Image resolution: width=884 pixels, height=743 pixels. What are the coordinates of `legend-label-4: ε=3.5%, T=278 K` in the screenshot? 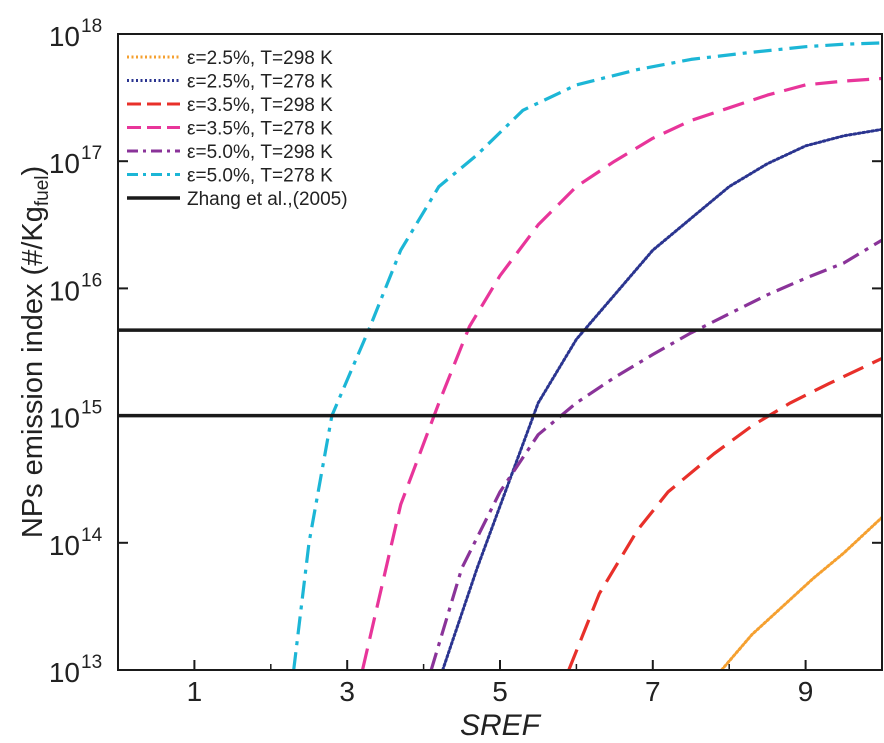 It's located at (260, 129).